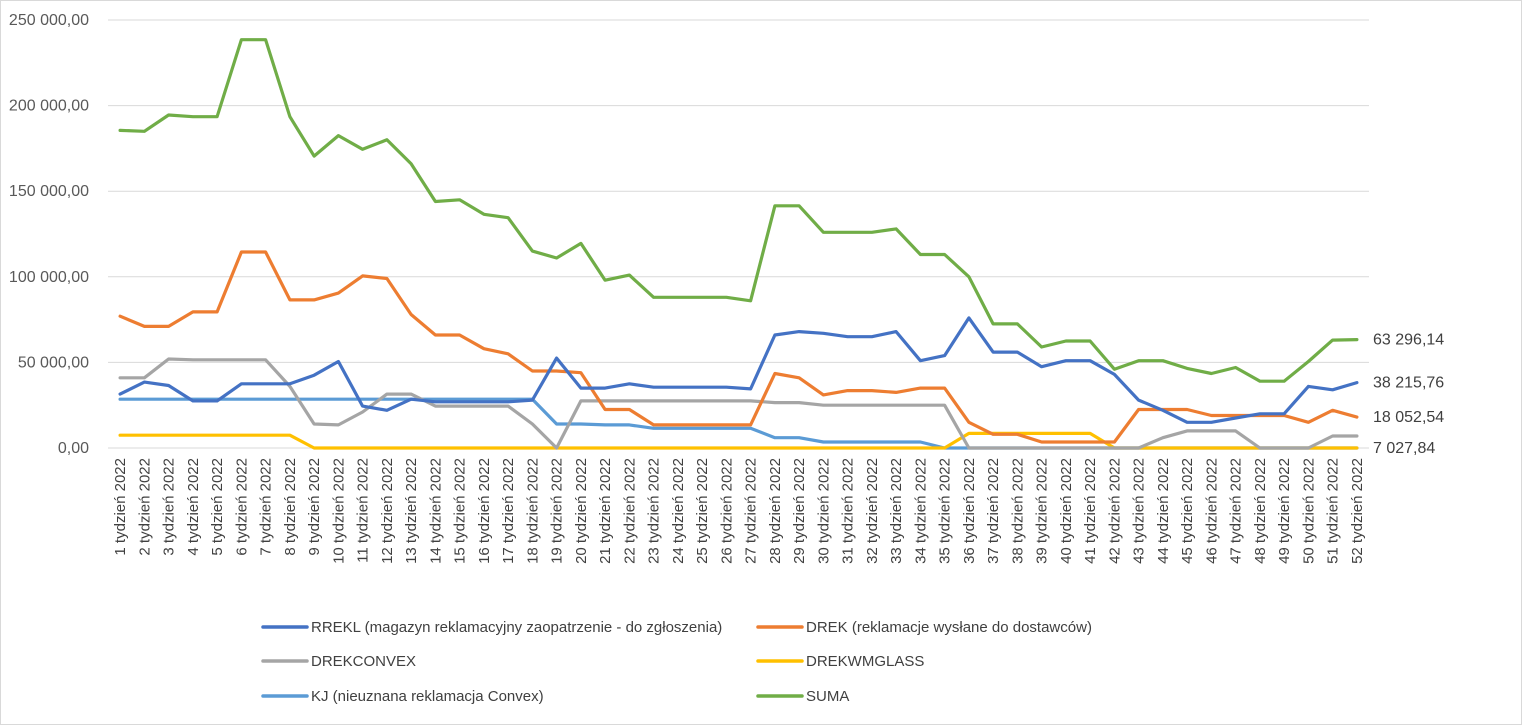 The image size is (1522, 725). Describe the element at coordinates (678, 511) in the screenshot. I see `x-tick-label: 24 tydzień 2022` at that location.